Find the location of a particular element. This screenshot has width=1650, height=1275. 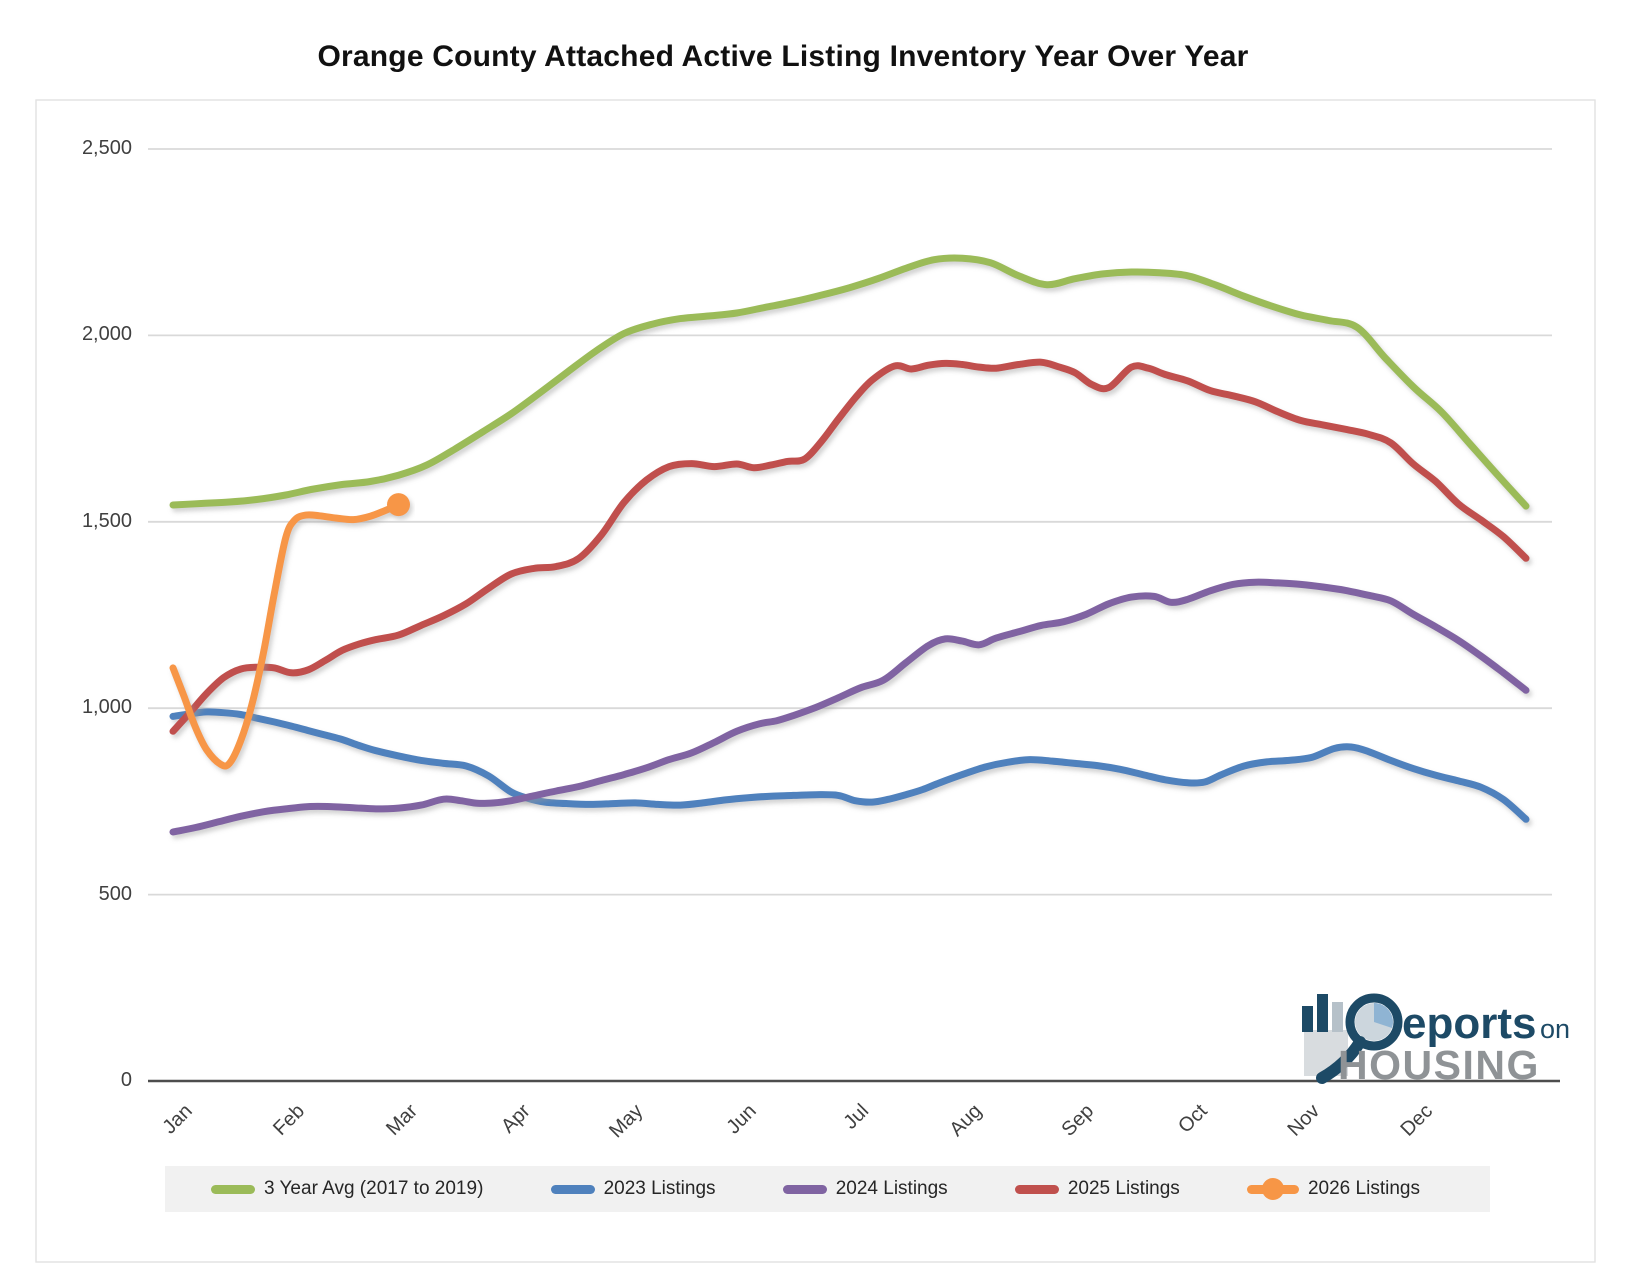

logo-text-on: on is located at coordinates (1555, 1029).